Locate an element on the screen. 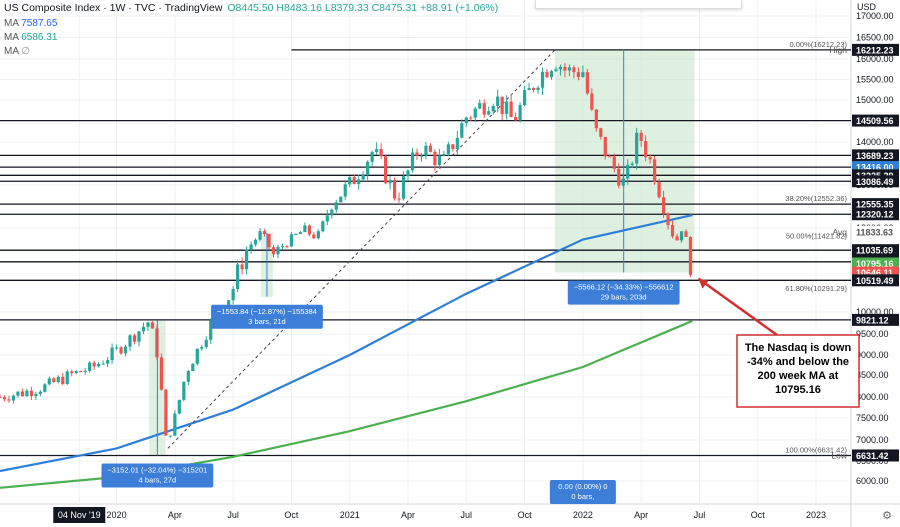 The width and height of the screenshot is (900, 527). fib-label: 100.00%(6631.42) is located at coordinates (816, 449).